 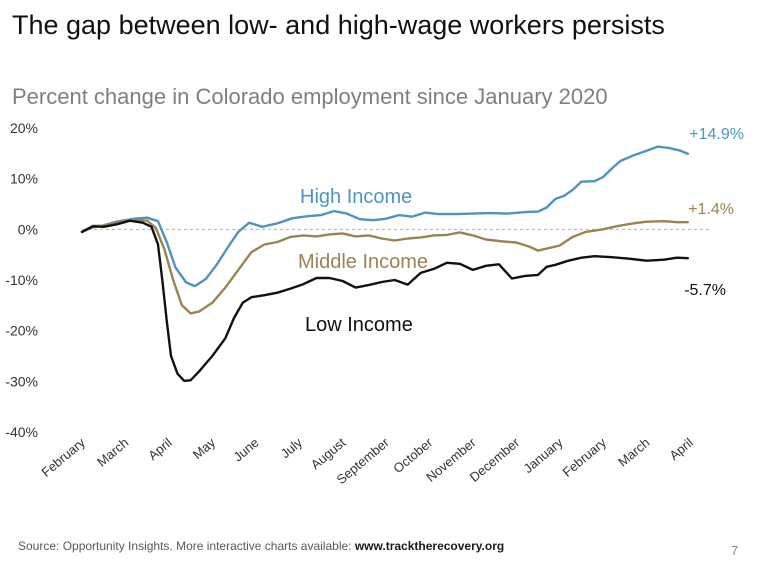 What do you see at coordinates (328, 454) in the screenshot?
I see `x-tick-label: August` at bounding box center [328, 454].